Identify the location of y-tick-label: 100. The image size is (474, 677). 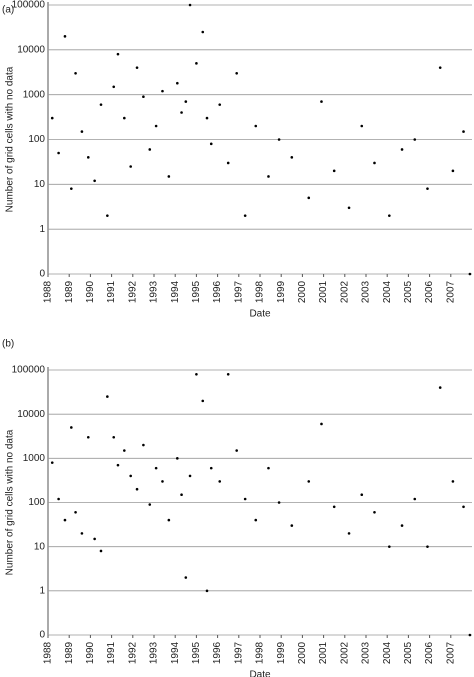
(36, 502).